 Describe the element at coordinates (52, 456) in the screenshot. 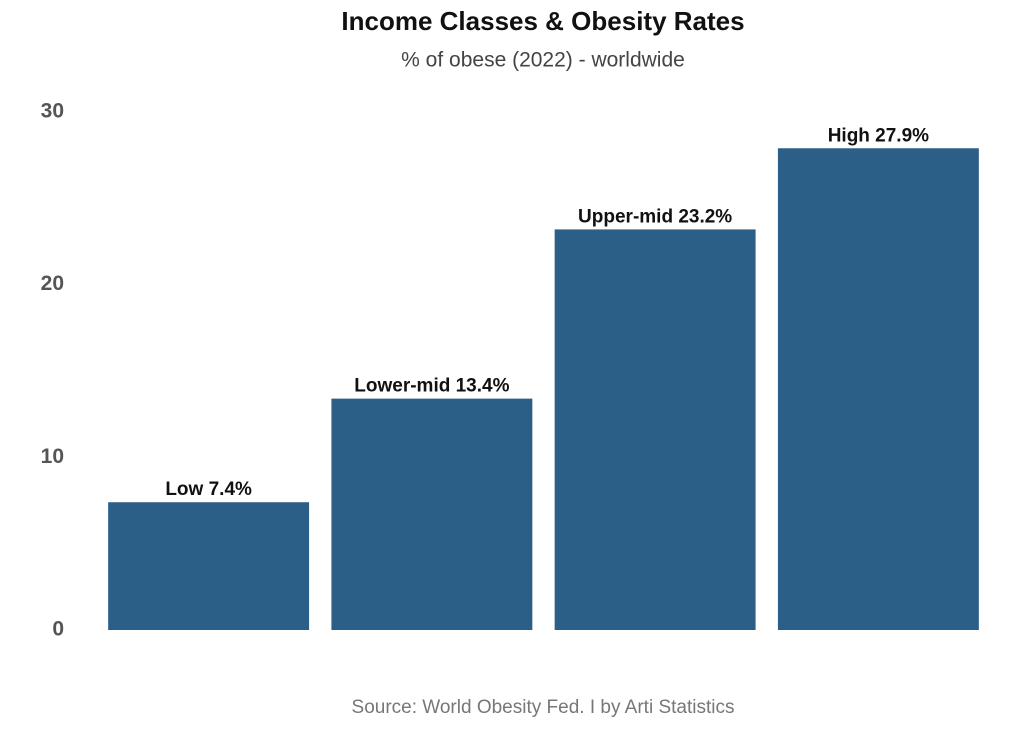

I see `y-tick-label: 10` at that location.